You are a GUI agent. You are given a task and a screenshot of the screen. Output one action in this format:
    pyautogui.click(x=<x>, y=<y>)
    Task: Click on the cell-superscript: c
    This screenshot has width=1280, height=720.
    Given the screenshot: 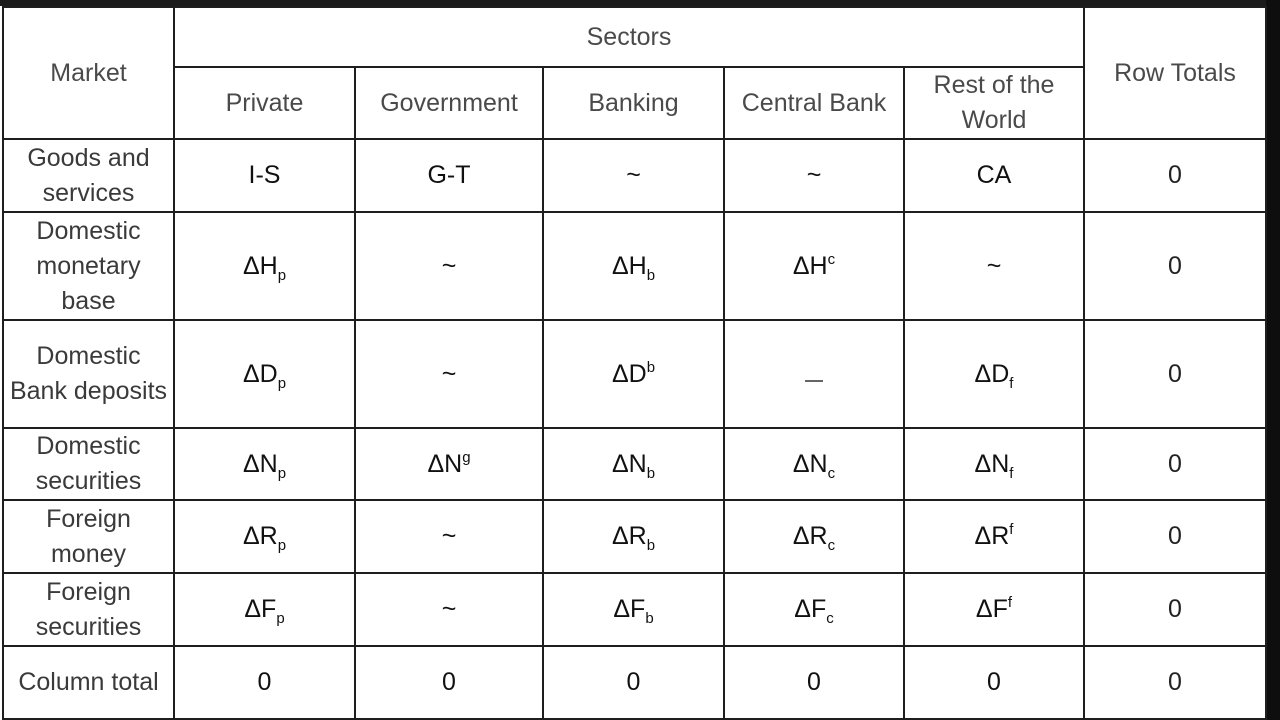 What is the action you would take?
    pyautogui.click(x=831, y=259)
    